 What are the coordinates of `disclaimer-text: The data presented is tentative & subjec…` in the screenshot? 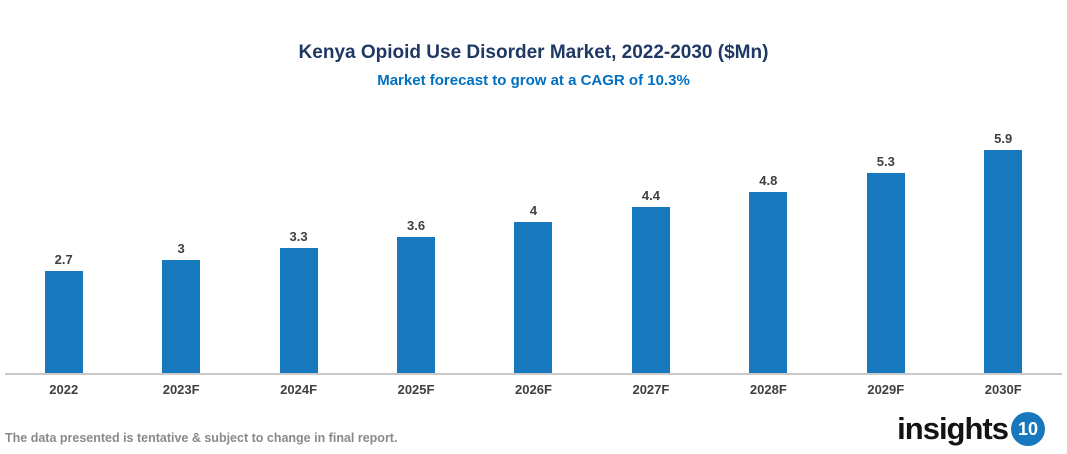 It's located at (201, 438).